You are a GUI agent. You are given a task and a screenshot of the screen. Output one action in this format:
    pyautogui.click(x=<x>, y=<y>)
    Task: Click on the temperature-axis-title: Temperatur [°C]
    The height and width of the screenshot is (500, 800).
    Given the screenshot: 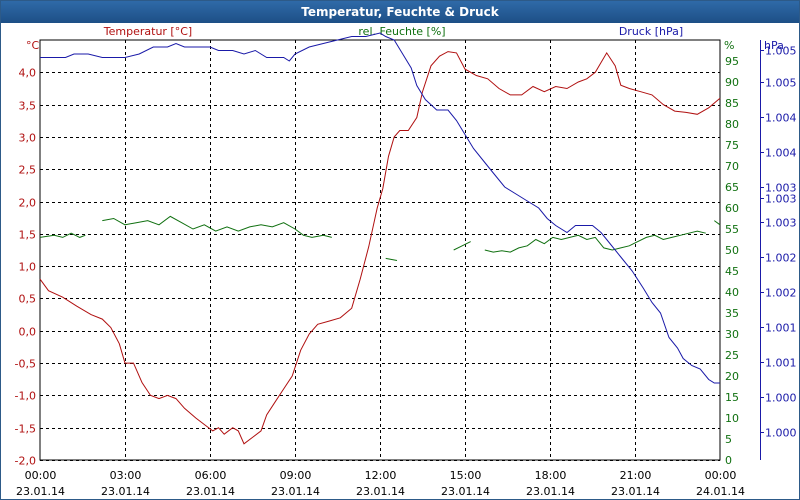 What is the action you would take?
    pyautogui.click(x=147, y=31)
    